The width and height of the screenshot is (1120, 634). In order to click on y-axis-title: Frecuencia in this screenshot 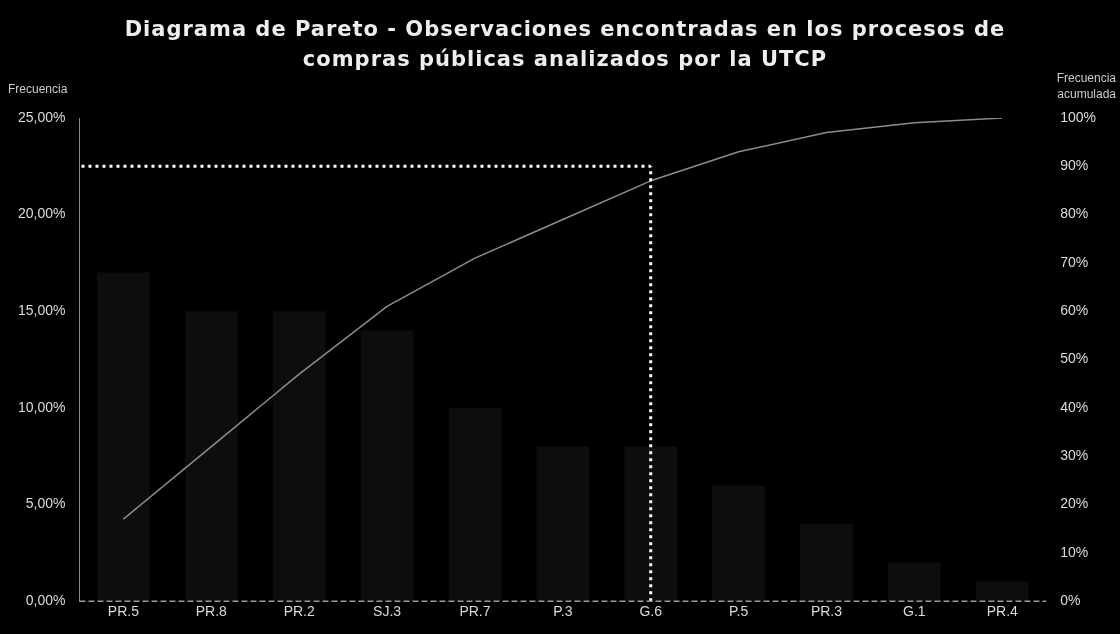, I will do `click(38, 89)`.